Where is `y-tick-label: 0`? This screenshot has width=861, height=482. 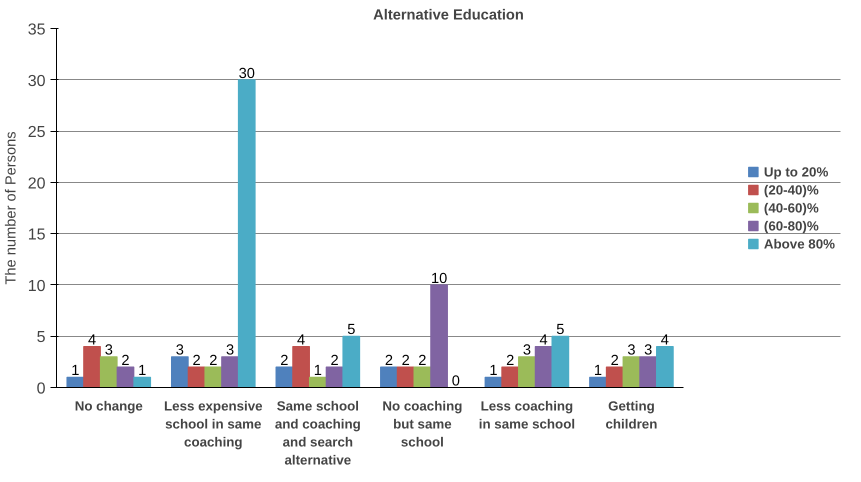 y-tick-label: 0 is located at coordinates (41, 389).